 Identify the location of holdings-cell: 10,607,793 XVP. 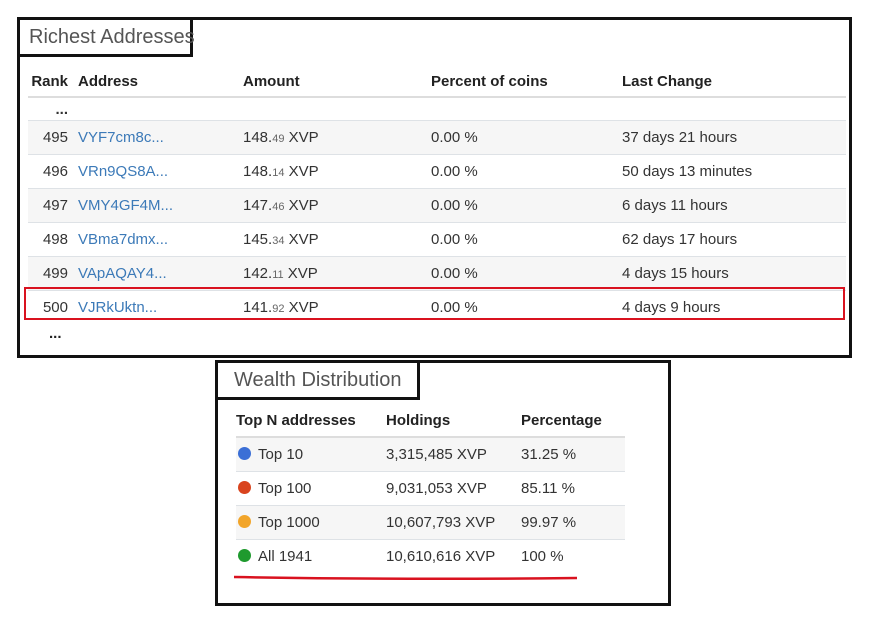
(453, 522).